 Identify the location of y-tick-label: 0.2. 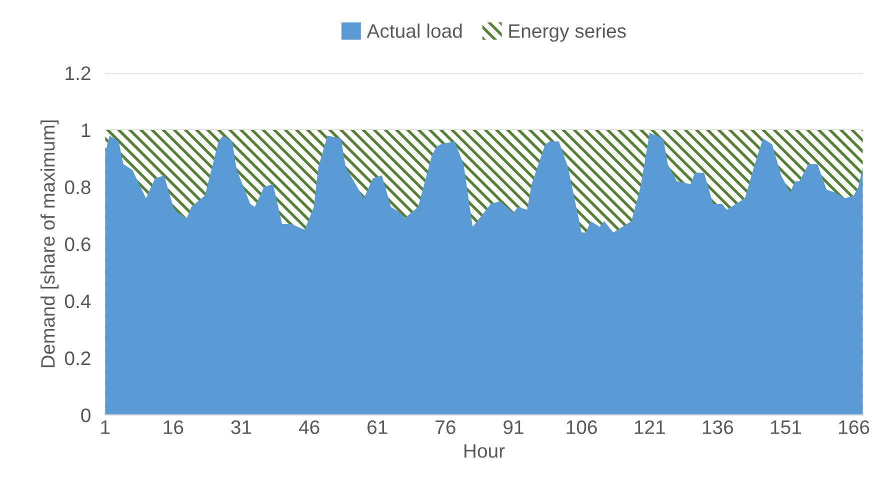
(77, 358).